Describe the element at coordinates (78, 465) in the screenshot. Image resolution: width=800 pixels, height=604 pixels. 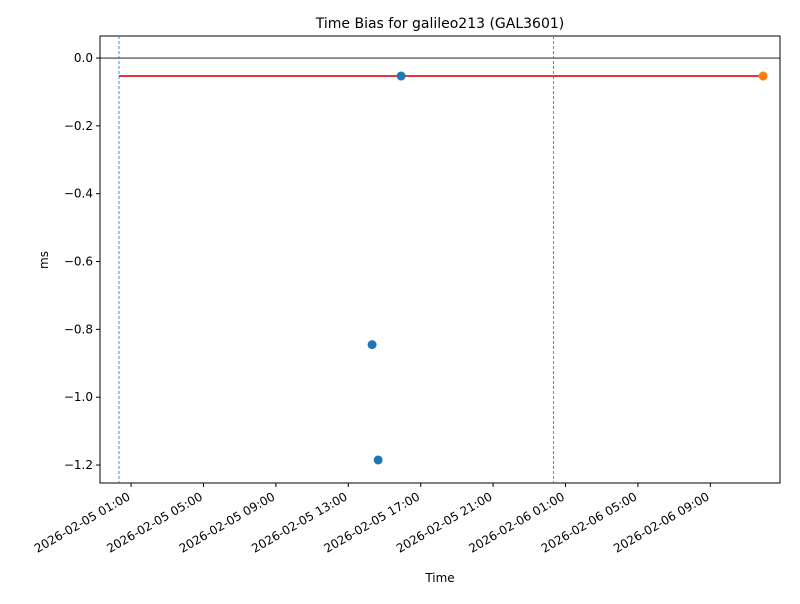
I see `y-tick-label: −1.2` at that location.